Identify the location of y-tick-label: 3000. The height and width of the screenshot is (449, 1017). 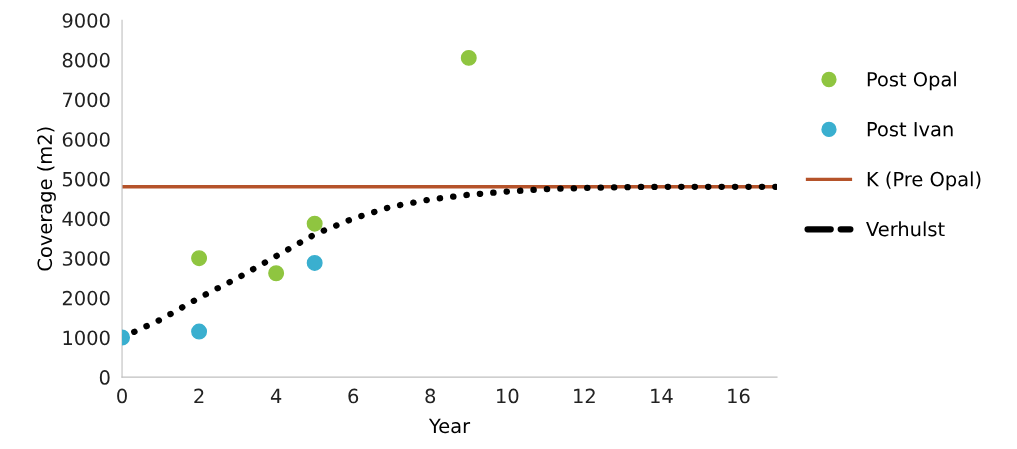
(86, 258).